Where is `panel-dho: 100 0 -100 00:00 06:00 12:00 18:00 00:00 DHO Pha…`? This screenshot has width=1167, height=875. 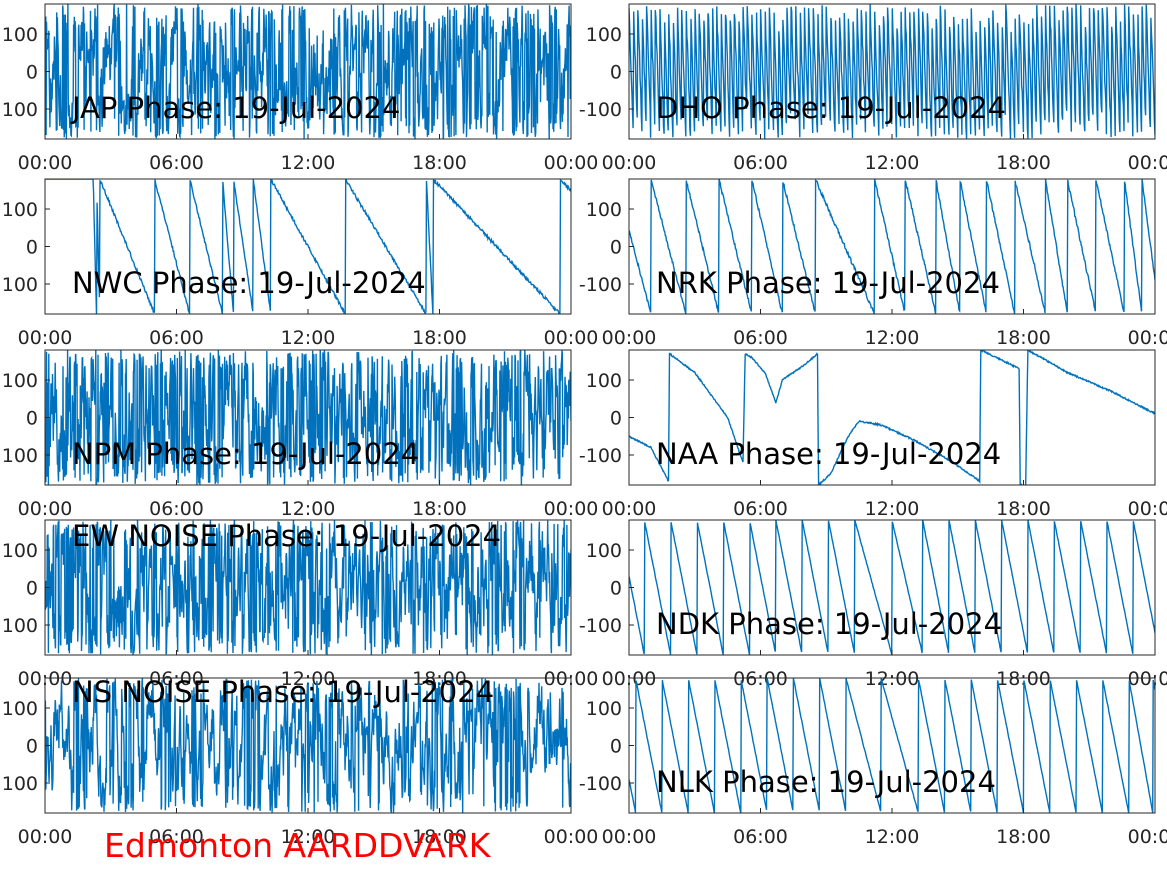 panel-dho: 100 0 -100 00:00 06:00 12:00 18:00 00:00 DHO Pha… is located at coordinates (873, 88).